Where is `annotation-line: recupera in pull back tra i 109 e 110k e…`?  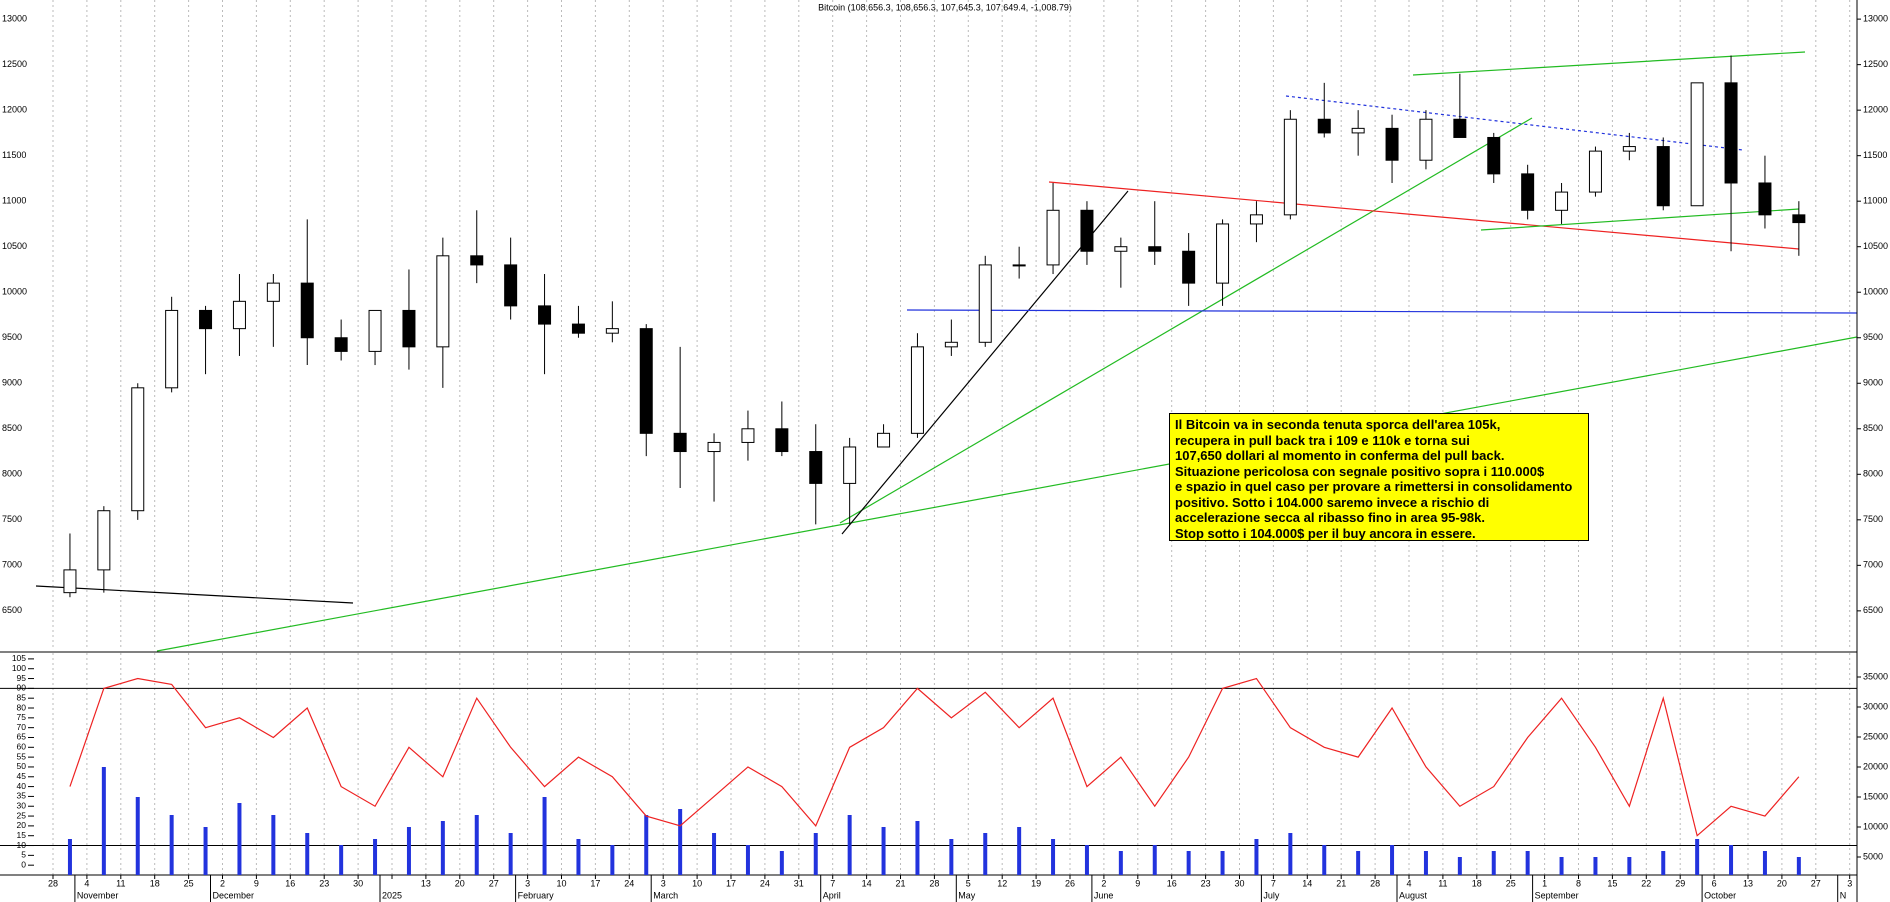
annotation-line: recupera in pull back tra i 109 e 110k e… is located at coordinates (1322, 440).